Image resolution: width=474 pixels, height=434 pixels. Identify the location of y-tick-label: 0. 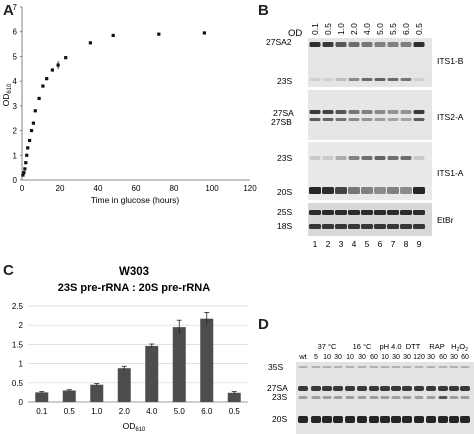
(15, 180).